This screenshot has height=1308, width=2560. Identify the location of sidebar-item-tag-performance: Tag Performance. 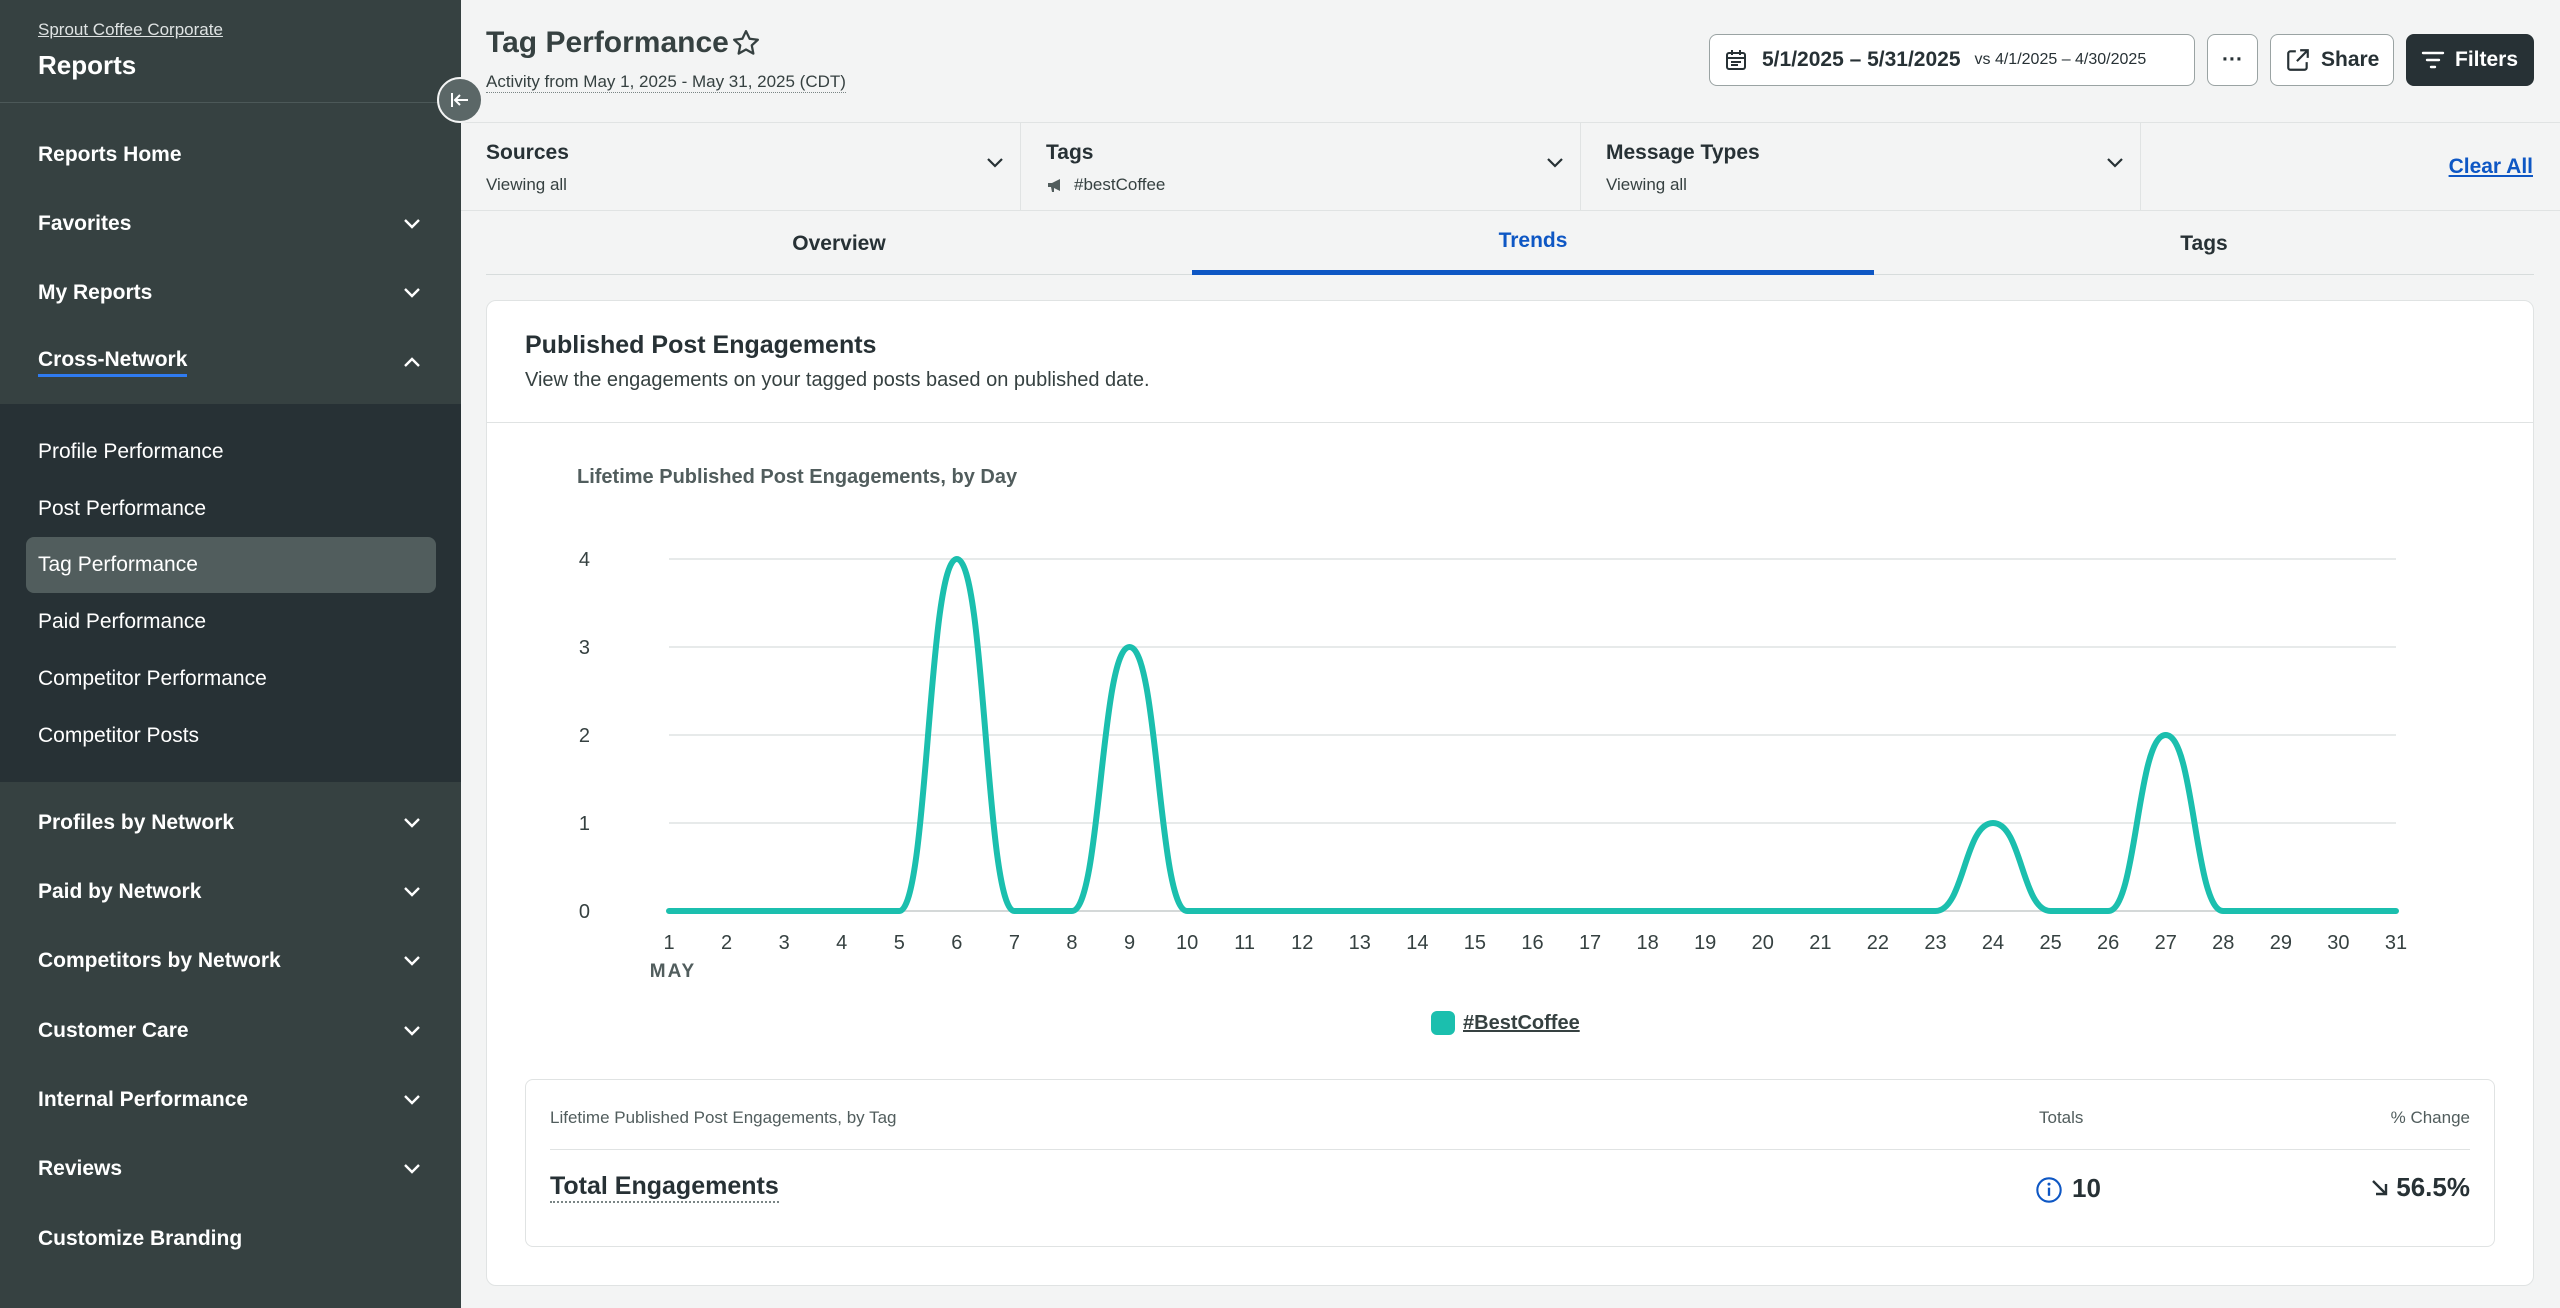
(231, 565).